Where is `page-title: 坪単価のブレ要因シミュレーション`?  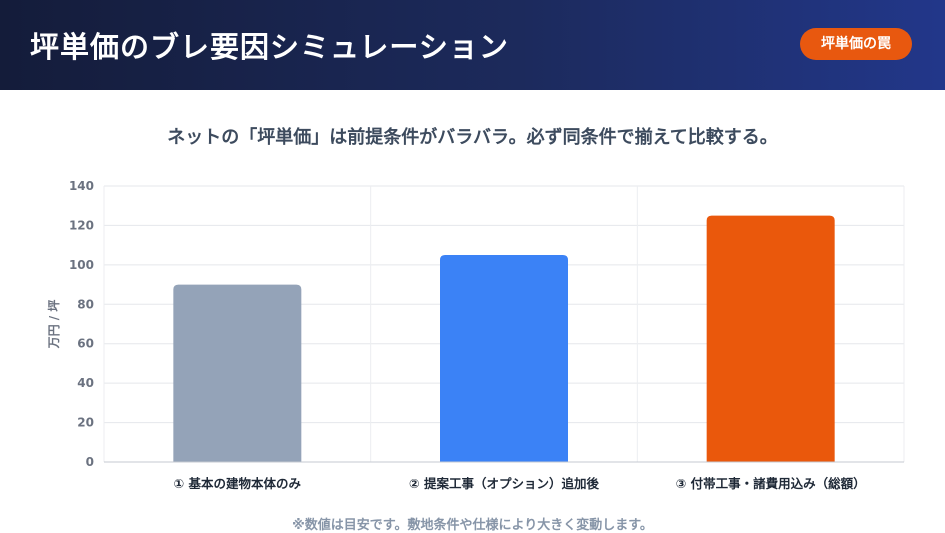 page-title: 坪単価のブレ要因シミュレーション is located at coordinates (269, 47).